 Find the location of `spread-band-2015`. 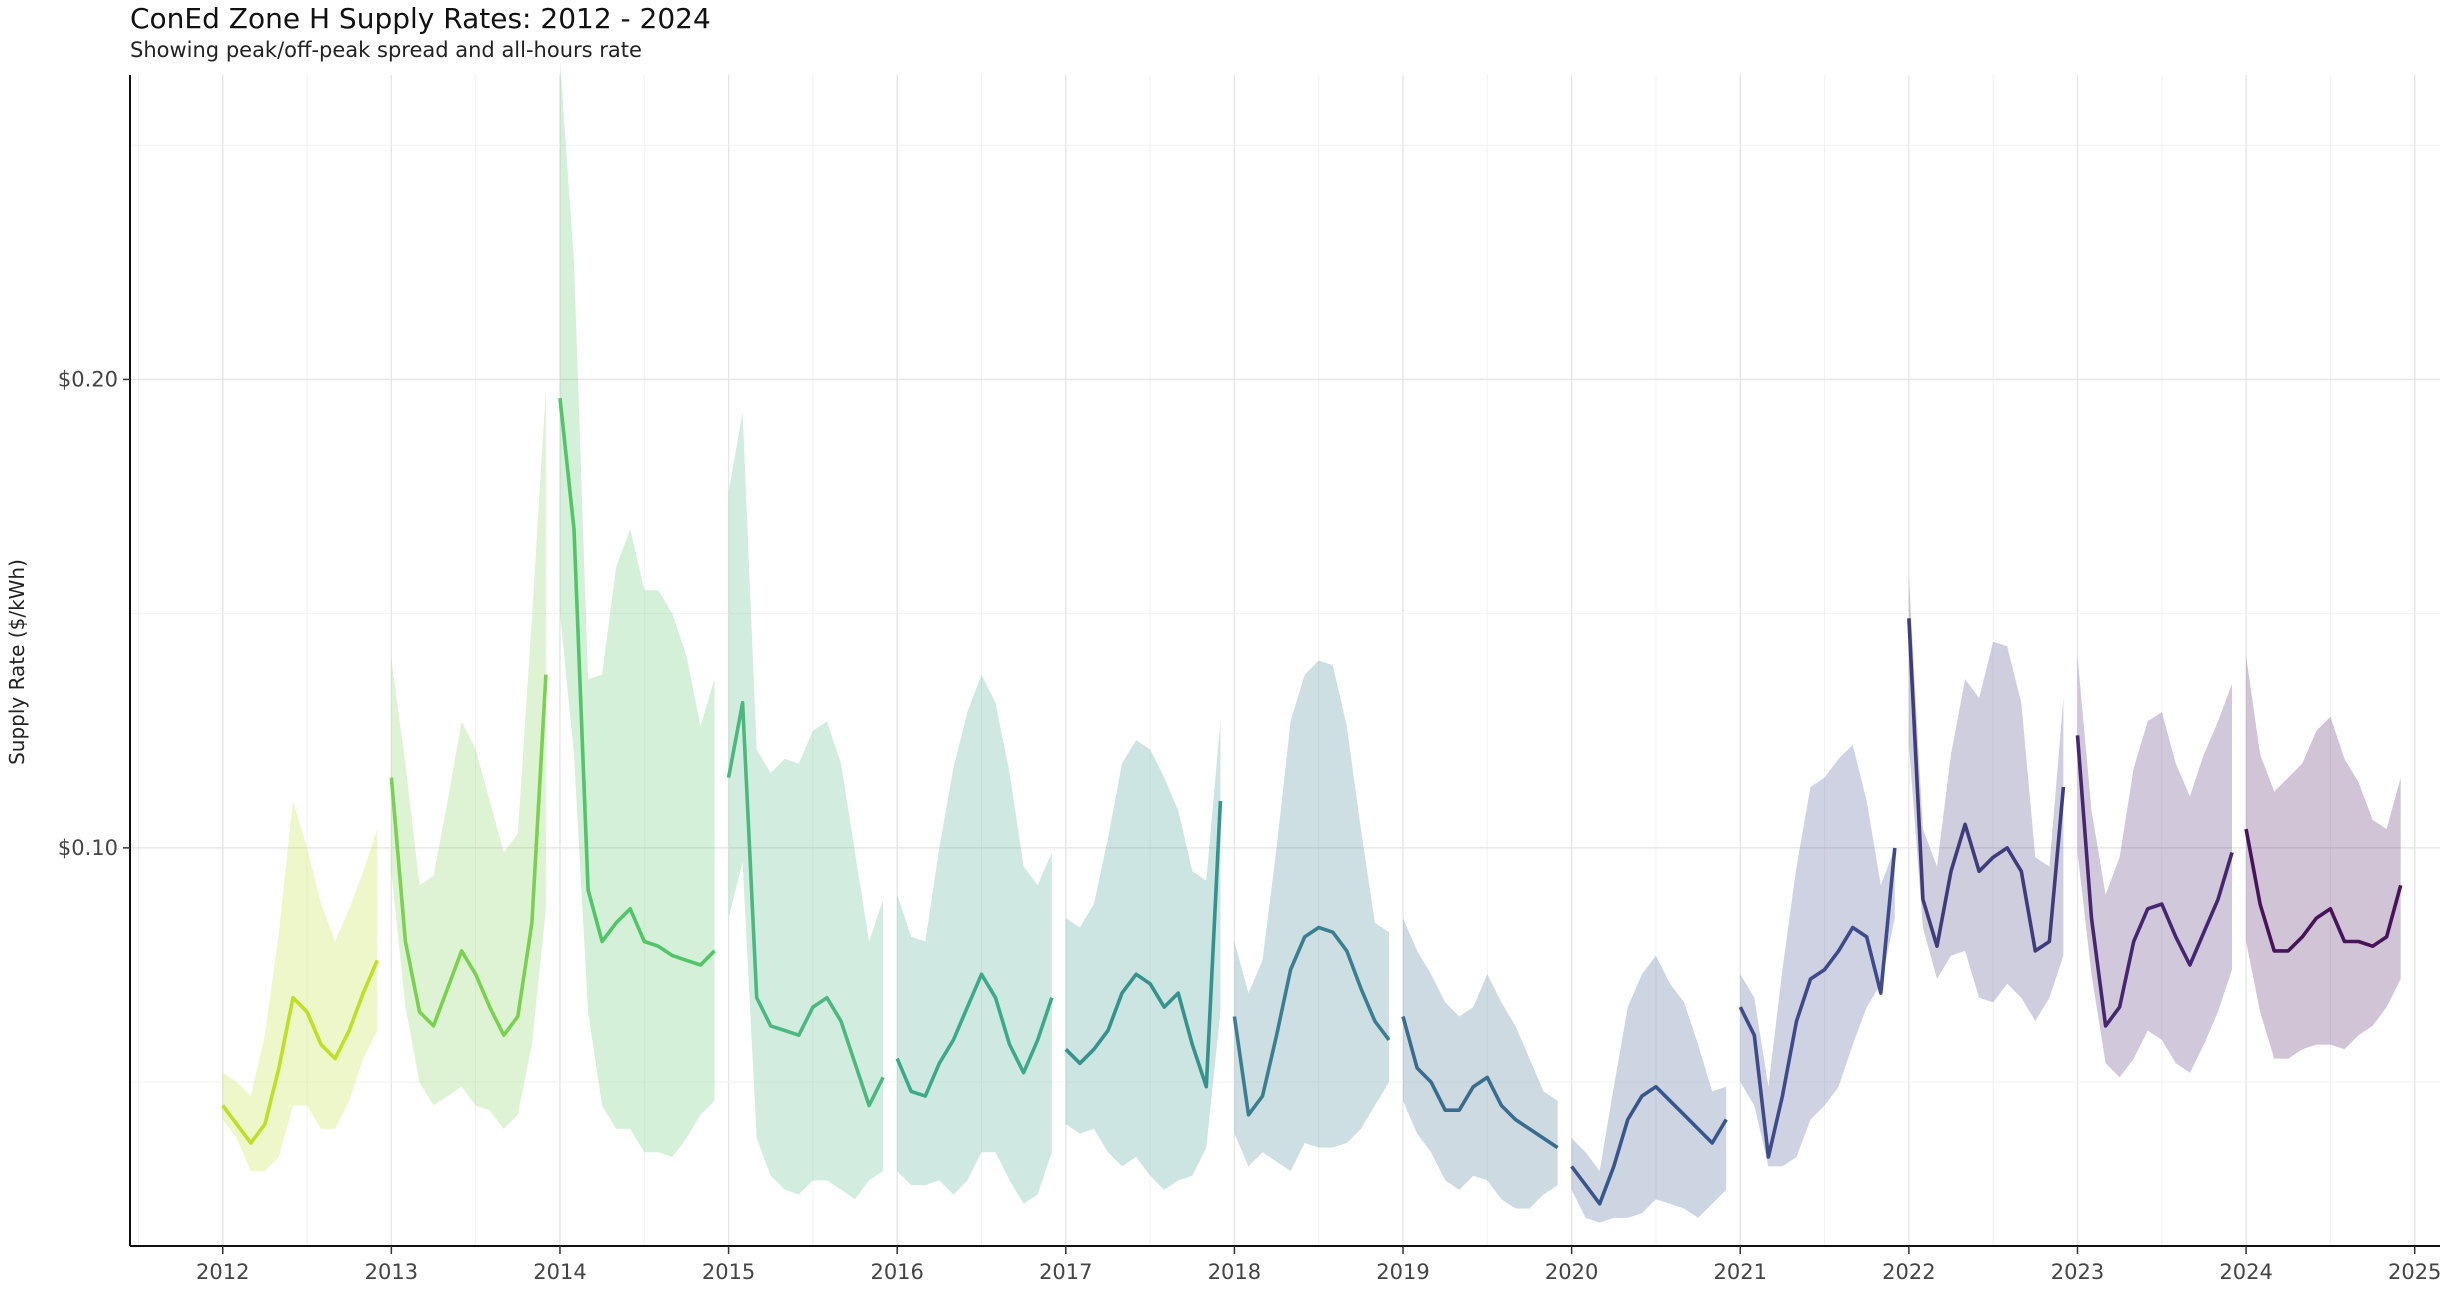

spread-band-2015 is located at coordinates (806, 806).